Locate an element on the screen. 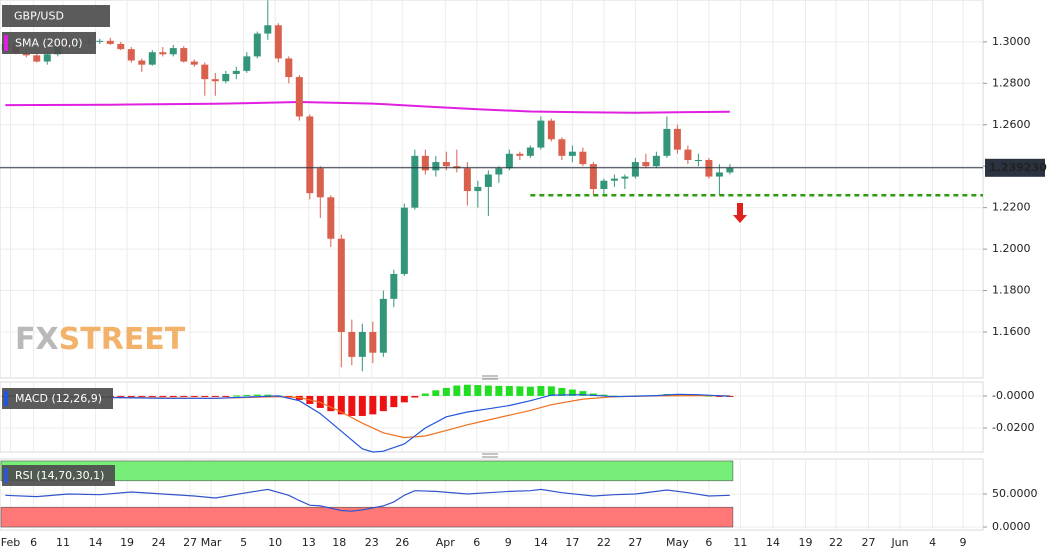  separator-handle is located at coordinates (490, 416).